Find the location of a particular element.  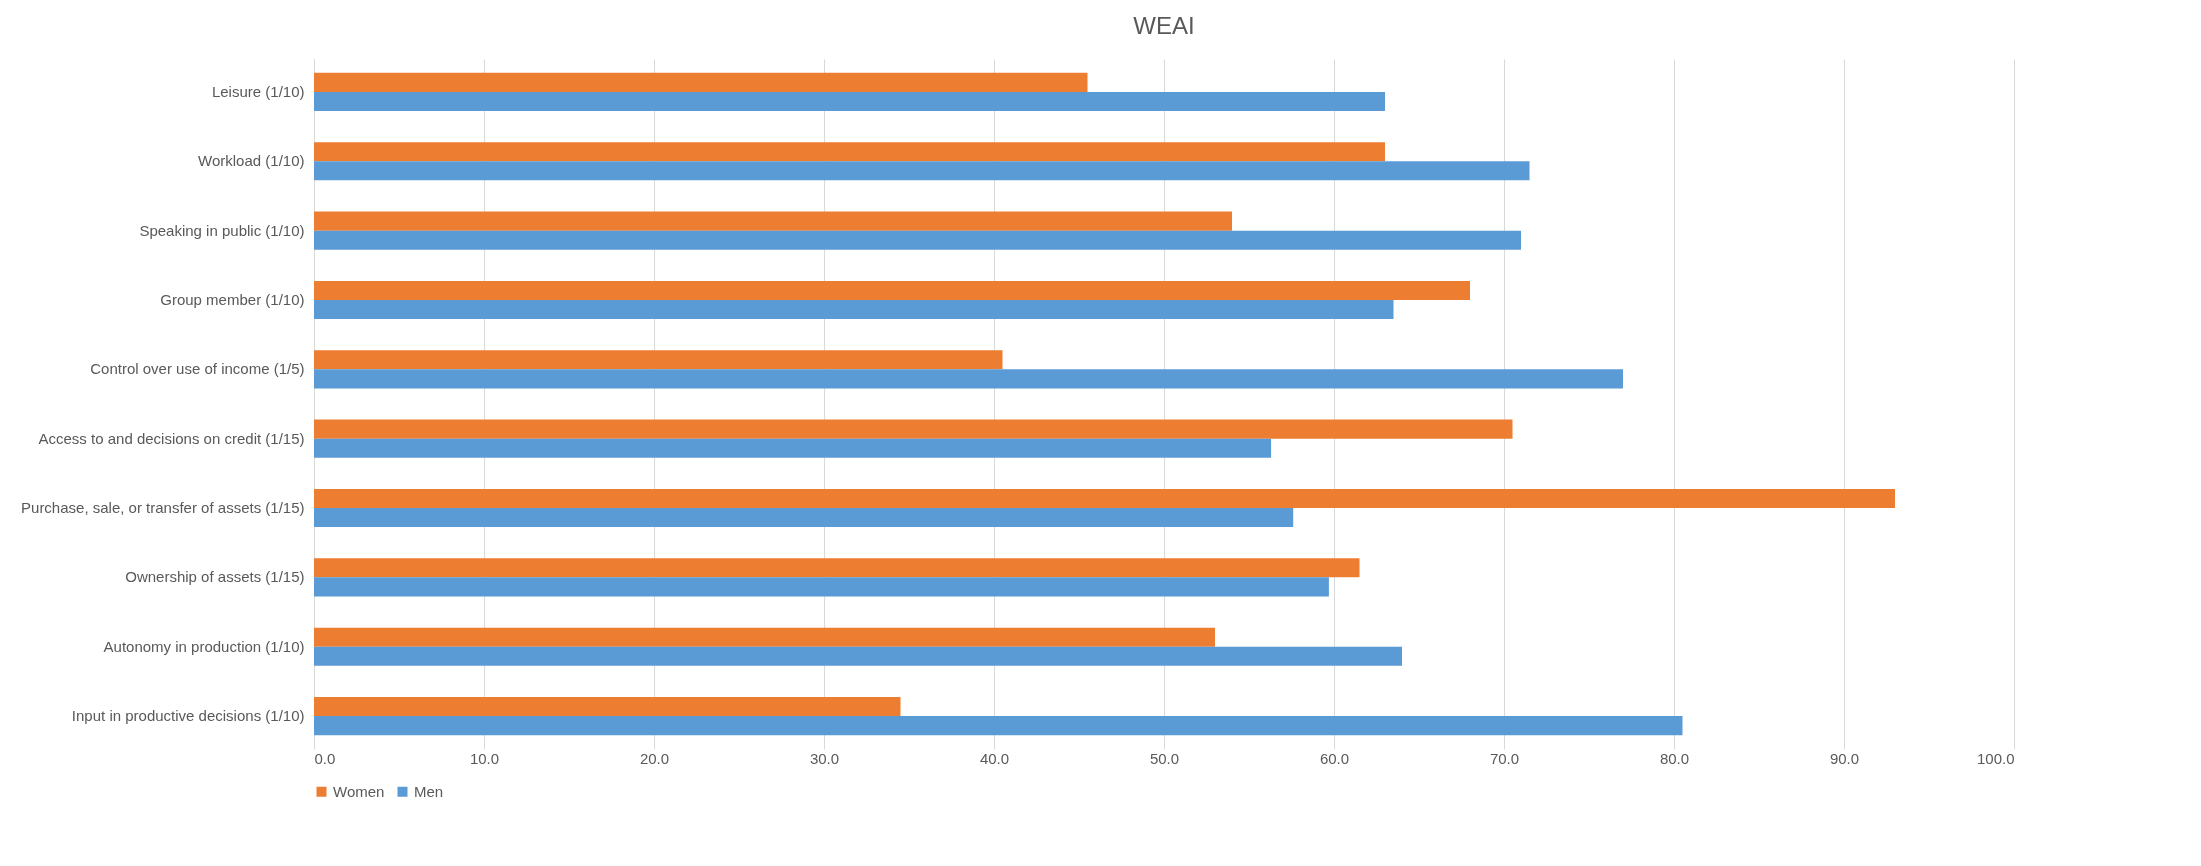

chart-title: WEAI is located at coordinates (1164, 25).